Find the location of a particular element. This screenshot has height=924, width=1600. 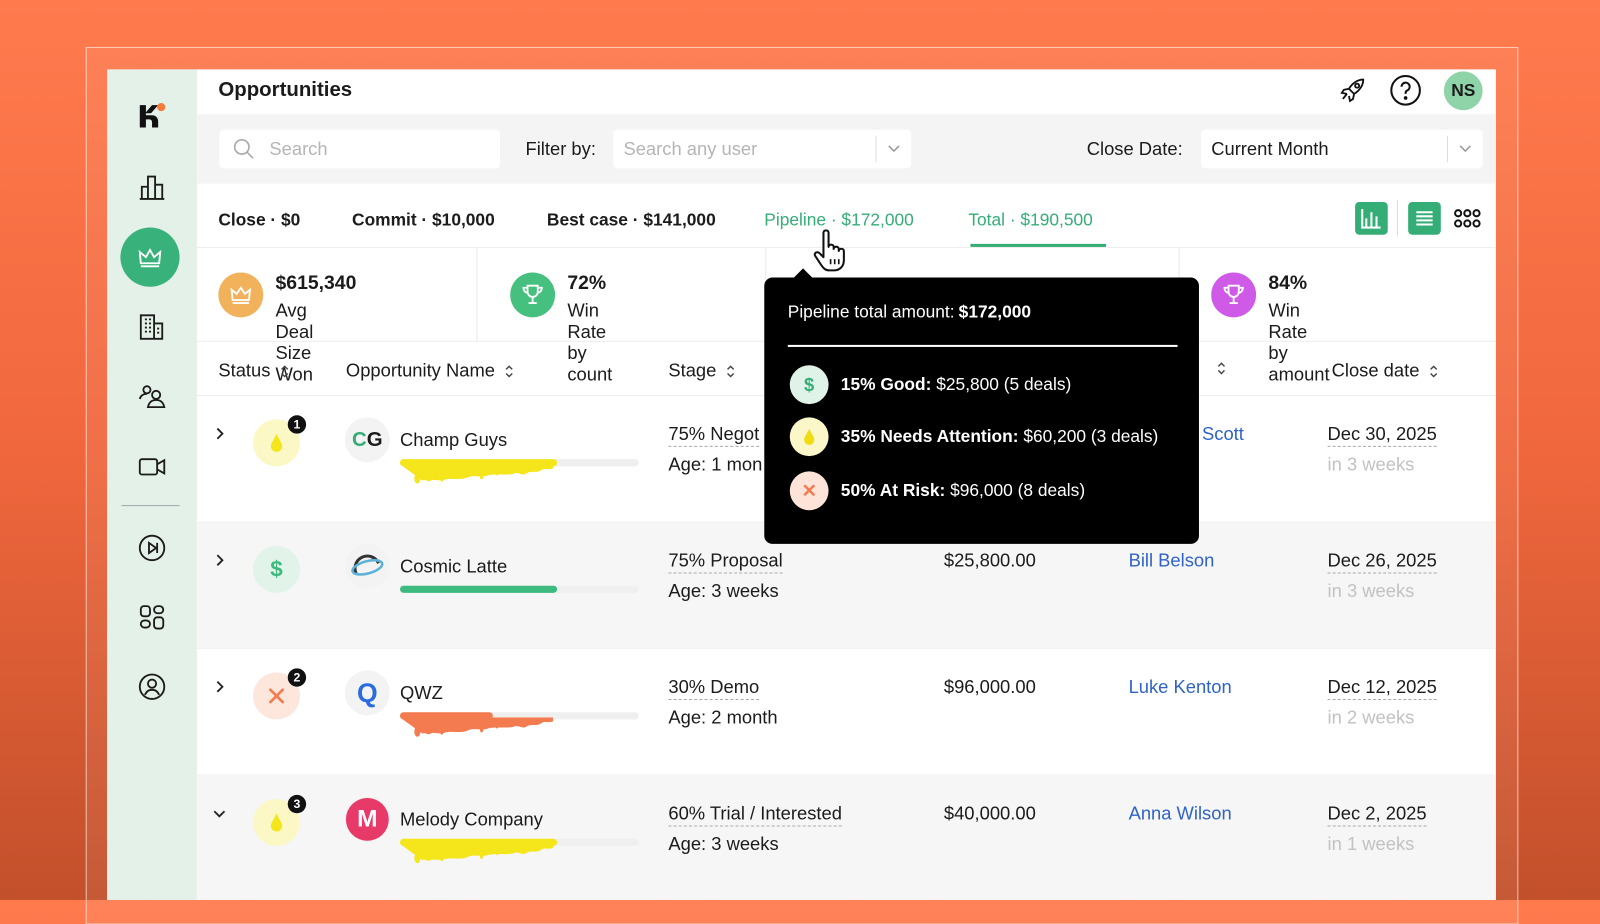

column-status: Status is located at coordinates (253, 370).